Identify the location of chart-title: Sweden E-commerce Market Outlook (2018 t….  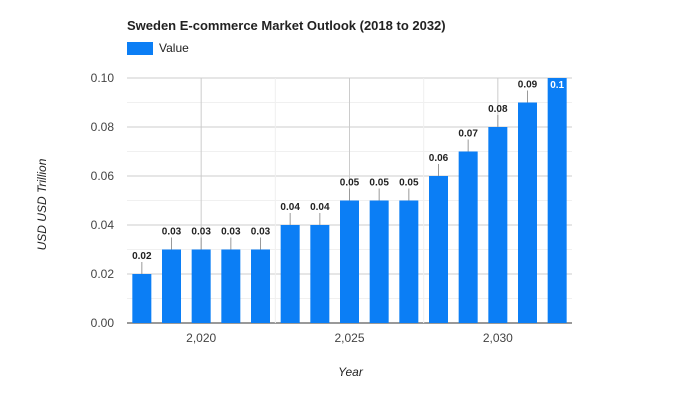
(286, 25).